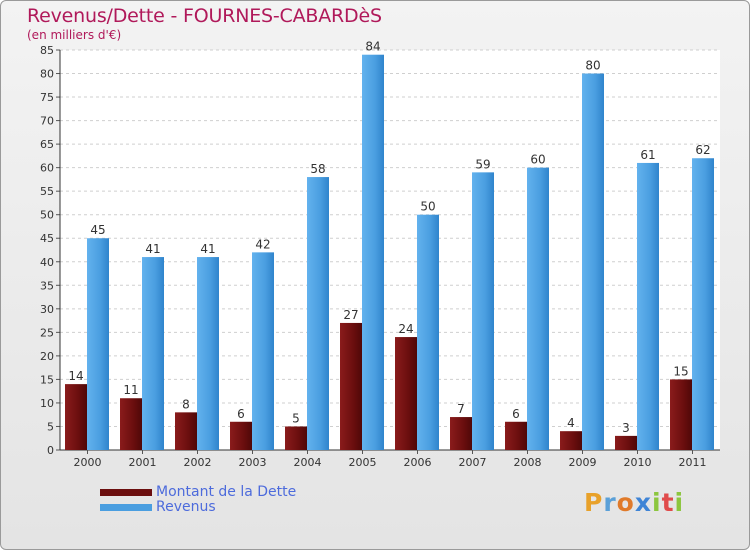  What do you see at coordinates (482, 164) in the screenshot?
I see `data-label: 59` at bounding box center [482, 164].